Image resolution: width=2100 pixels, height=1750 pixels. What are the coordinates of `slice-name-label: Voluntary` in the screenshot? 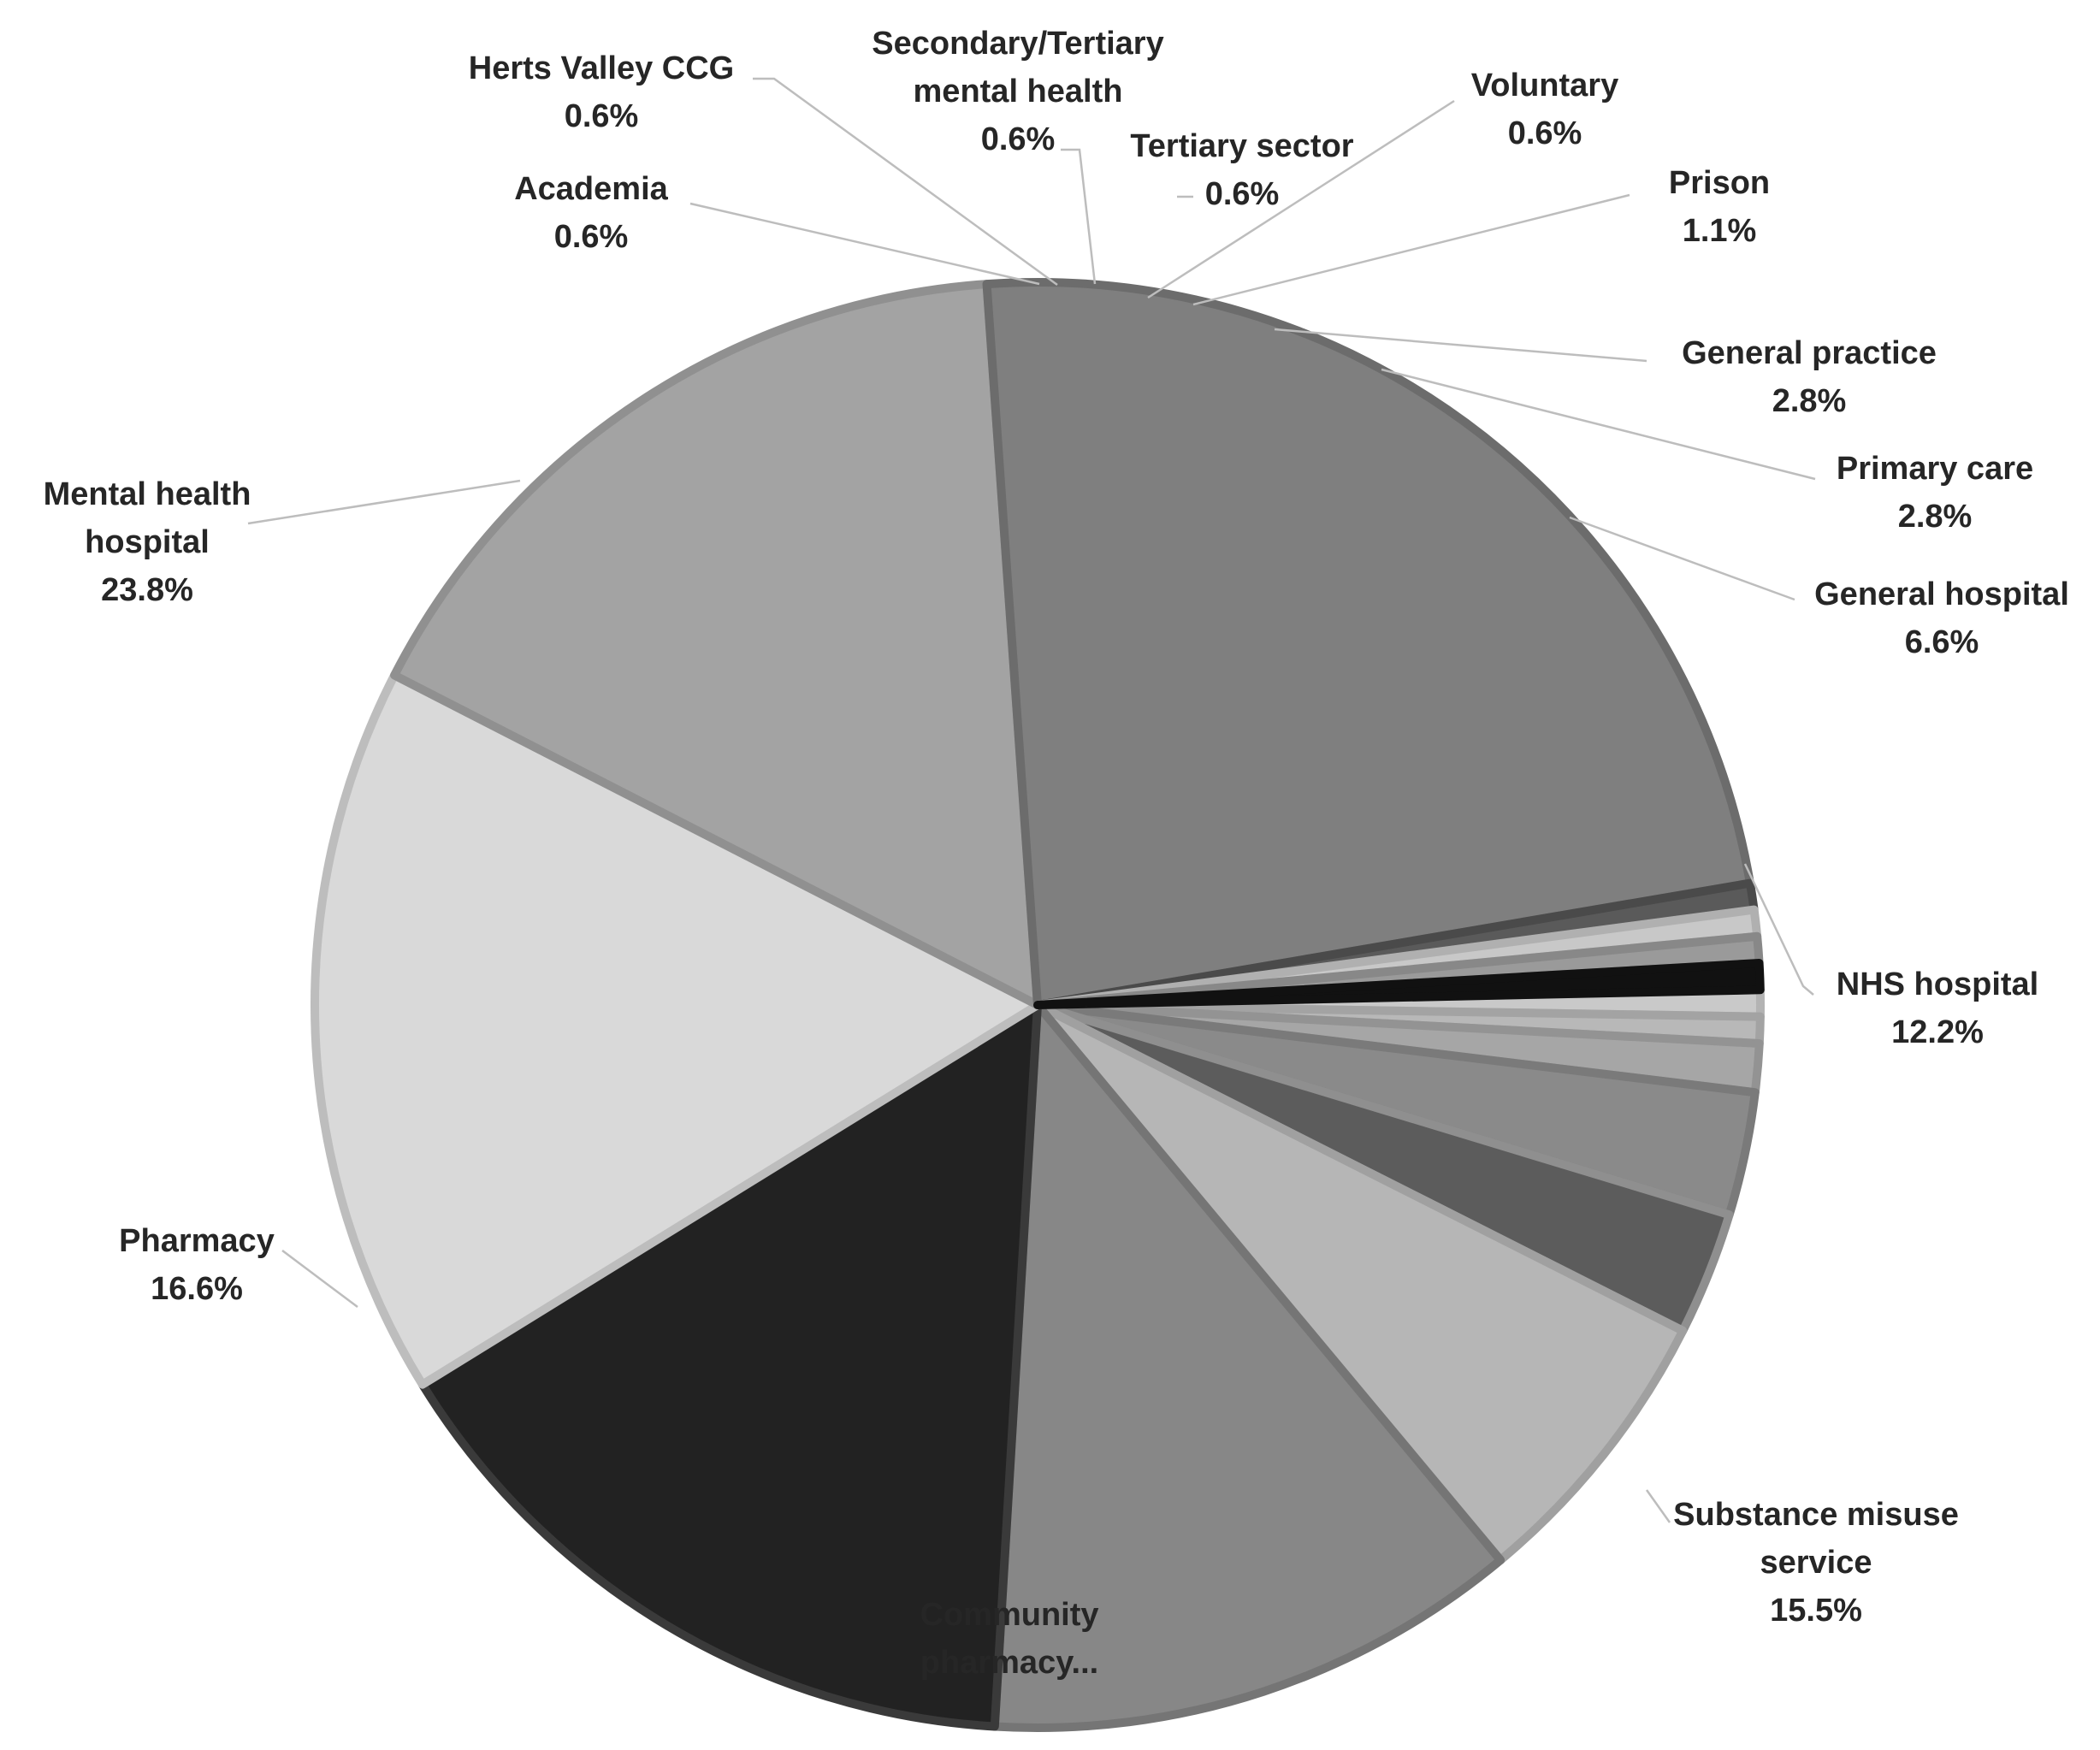 It's located at (1544, 85).